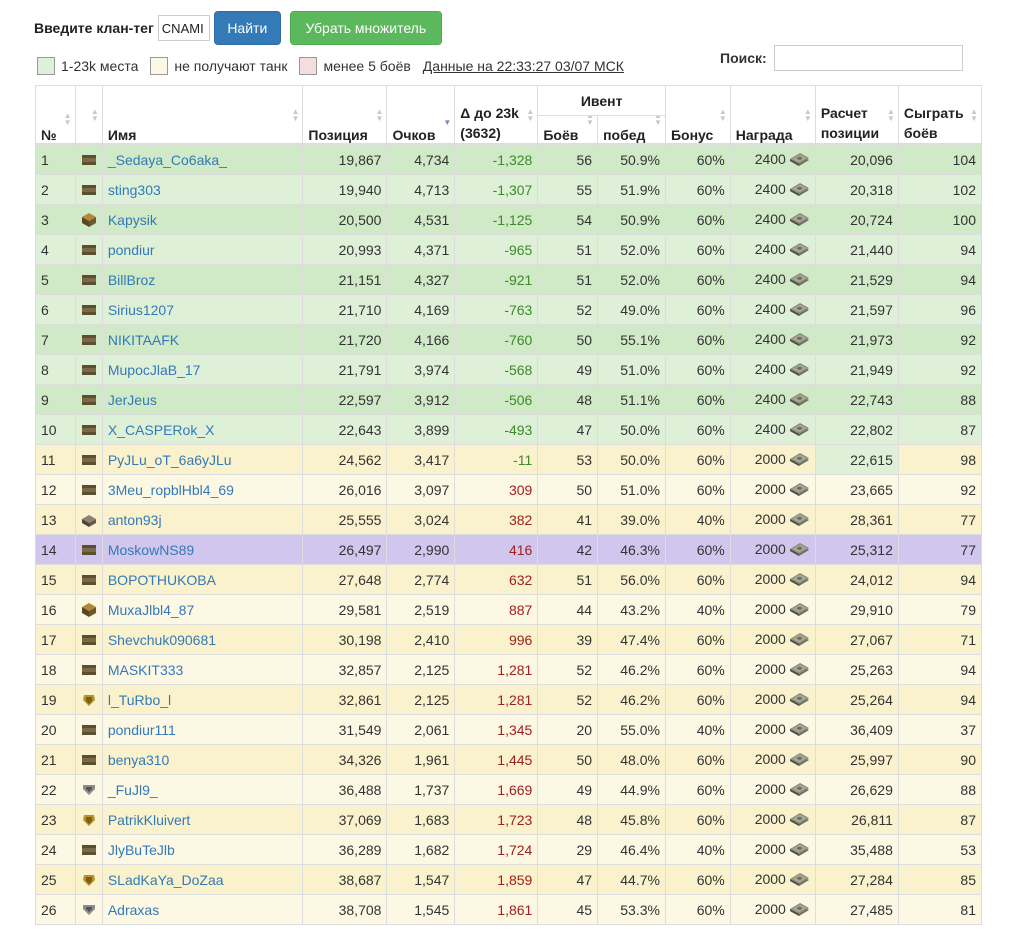  What do you see at coordinates (162, 639) in the screenshot?
I see `player-name-link: Shevchuk090681` at bounding box center [162, 639].